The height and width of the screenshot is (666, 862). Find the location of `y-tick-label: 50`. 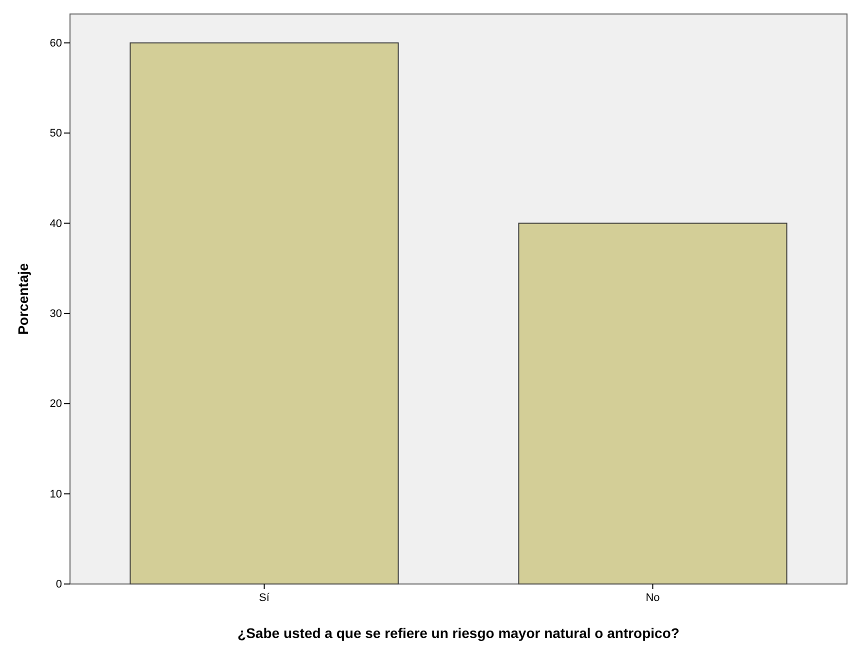

y-tick-label: 50 is located at coordinates (56, 134).